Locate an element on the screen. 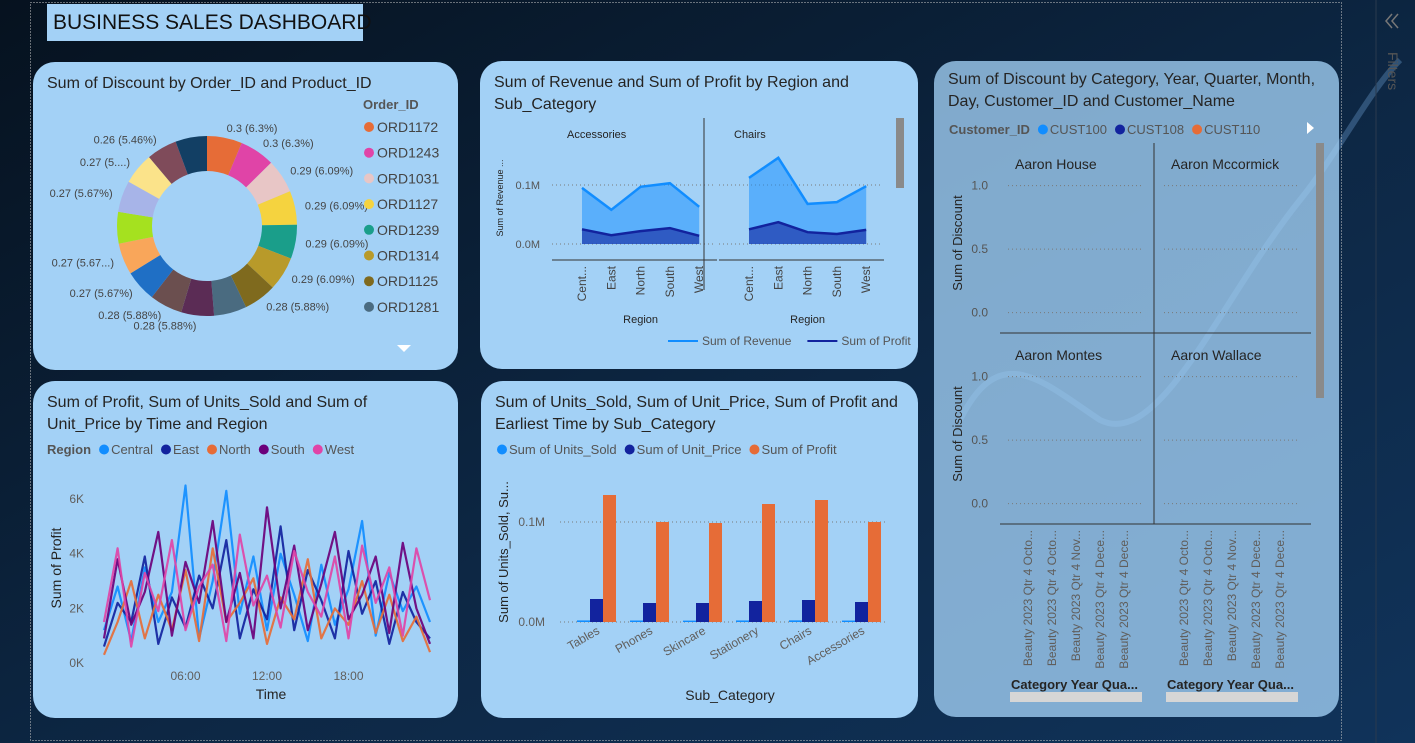 This screenshot has height=743, width=1415. legend-label: ORD1031 is located at coordinates (408, 178).